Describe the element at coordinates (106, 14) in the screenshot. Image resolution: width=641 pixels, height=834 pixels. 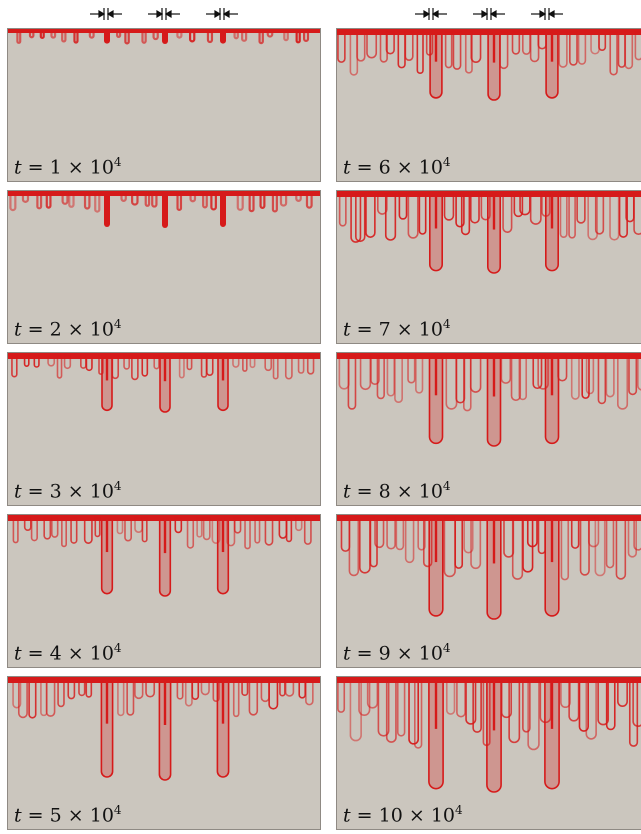
I see `converge-arrows-icon` at that location.